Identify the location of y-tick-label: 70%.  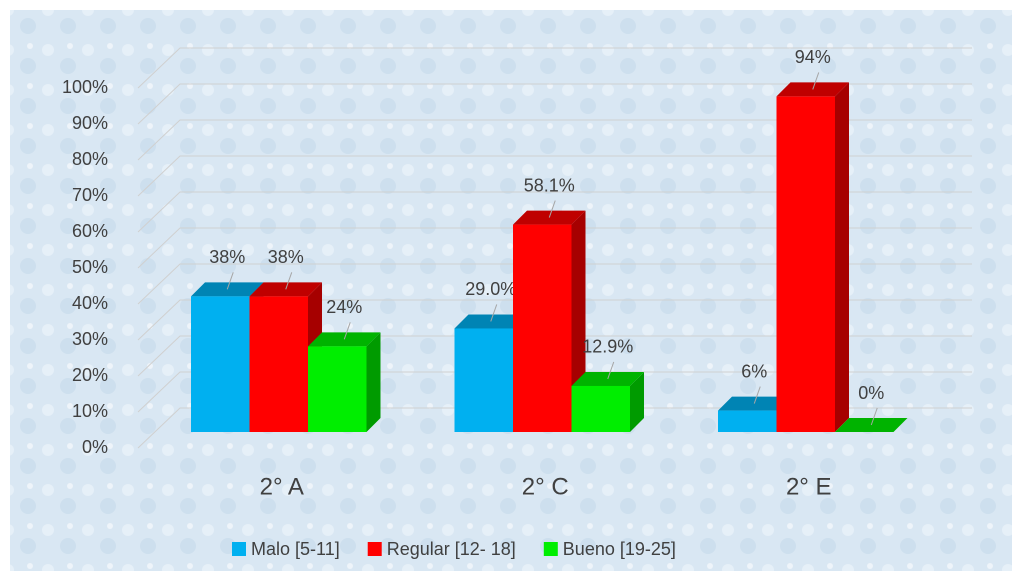
(90, 195).